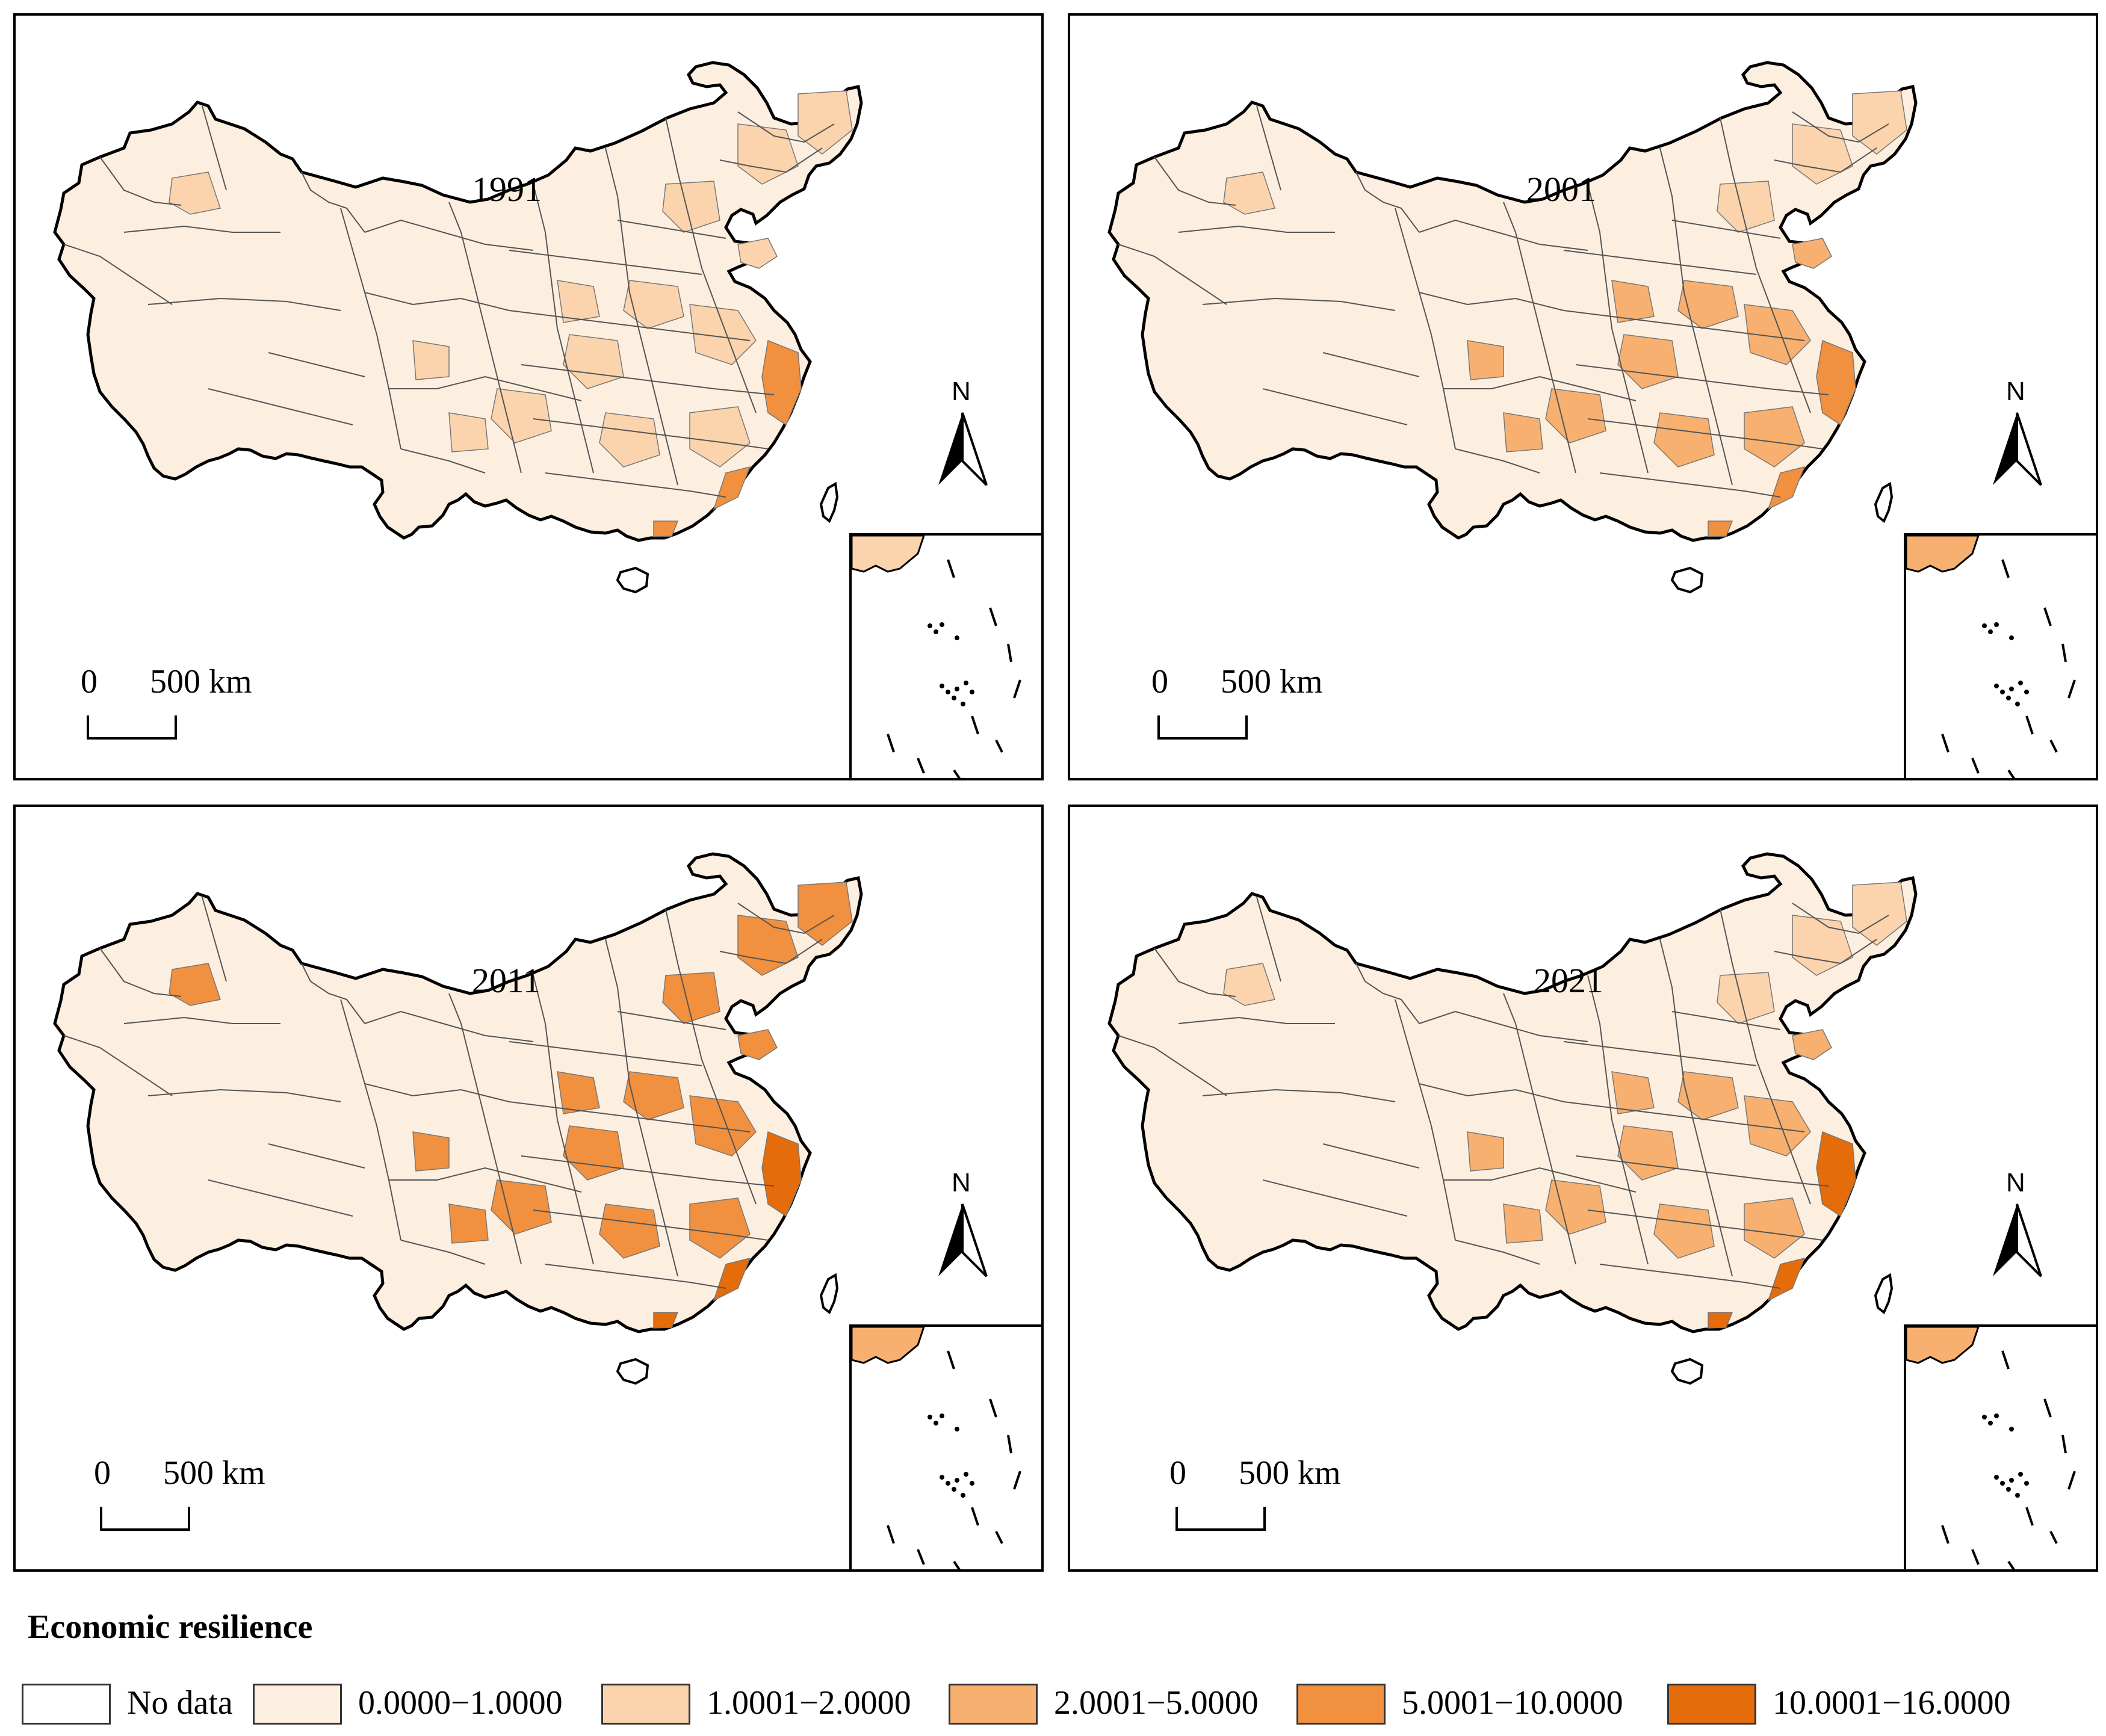 The width and height of the screenshot is (2106, 1736). Describe the element at coordinates (963, 1240) in the screenshot. I see `north-arrow-icon` at that location.